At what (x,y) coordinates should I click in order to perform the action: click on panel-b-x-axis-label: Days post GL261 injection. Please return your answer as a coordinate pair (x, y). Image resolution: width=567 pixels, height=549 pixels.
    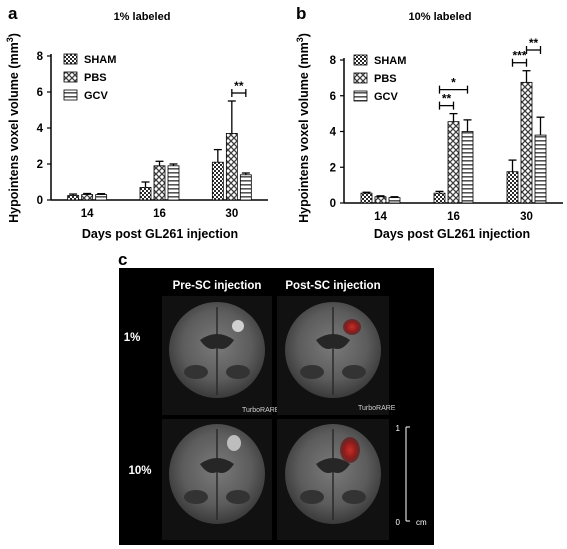
    Looking at the image, I should click on (452, 234).